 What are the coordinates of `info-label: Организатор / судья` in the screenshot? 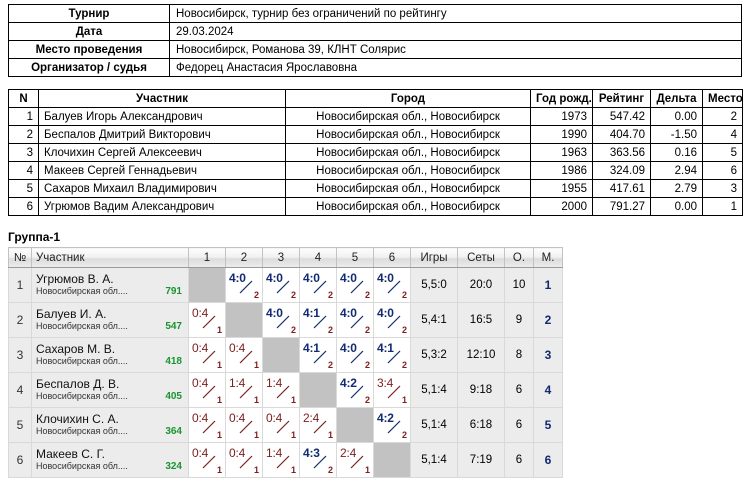 It's located at (89, 67).